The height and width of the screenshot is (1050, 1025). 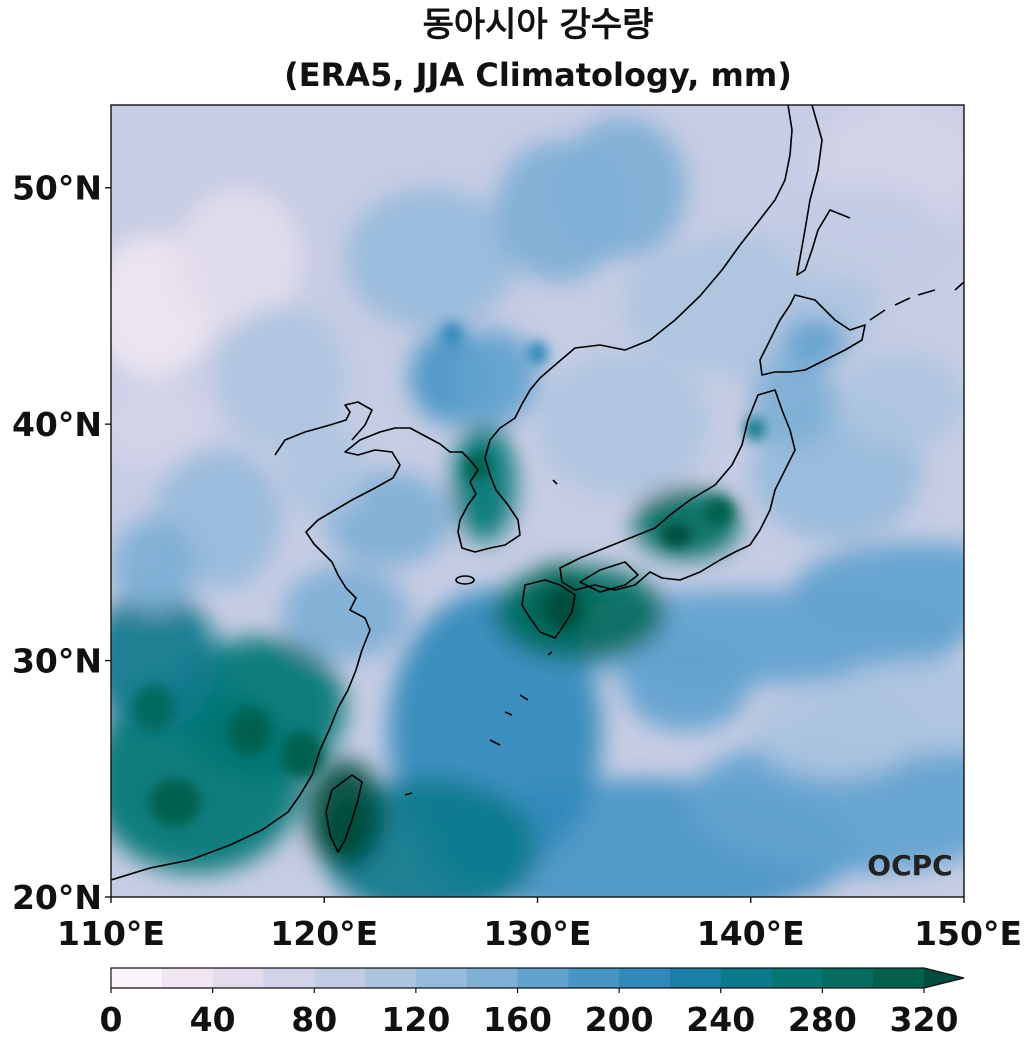 I want to click on coastline-honshu, so click(x=677, y=490).